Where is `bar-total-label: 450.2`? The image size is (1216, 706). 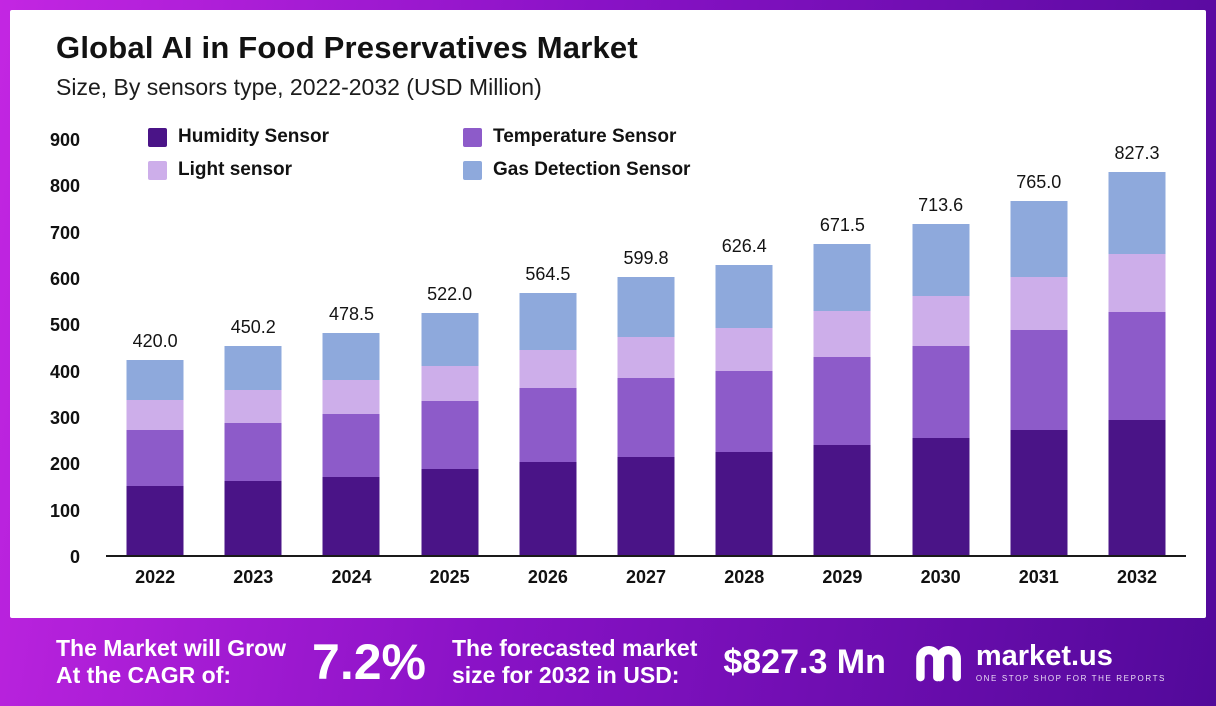 bar-total-label: 450.2 is located at coordinates (253, 327).